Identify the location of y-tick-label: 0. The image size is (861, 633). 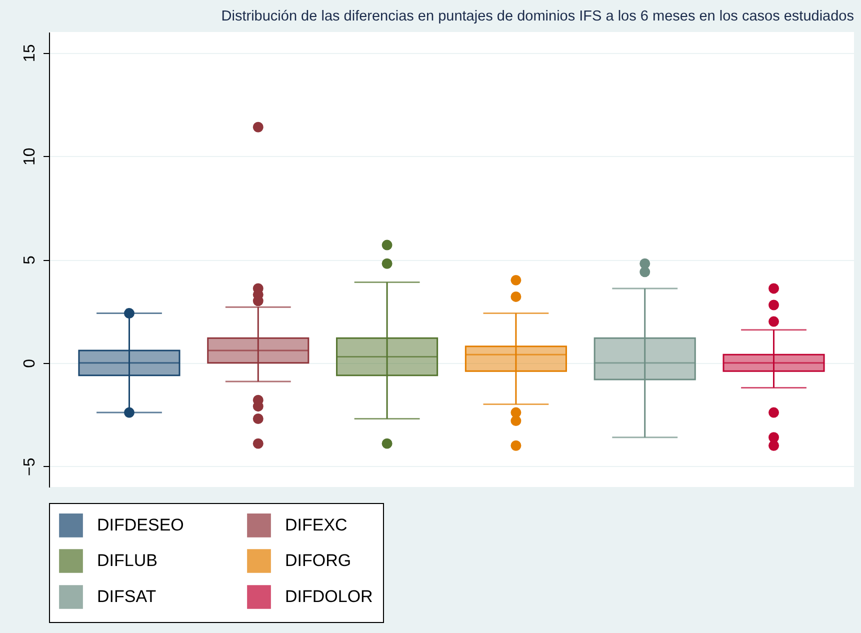
(30, 363).